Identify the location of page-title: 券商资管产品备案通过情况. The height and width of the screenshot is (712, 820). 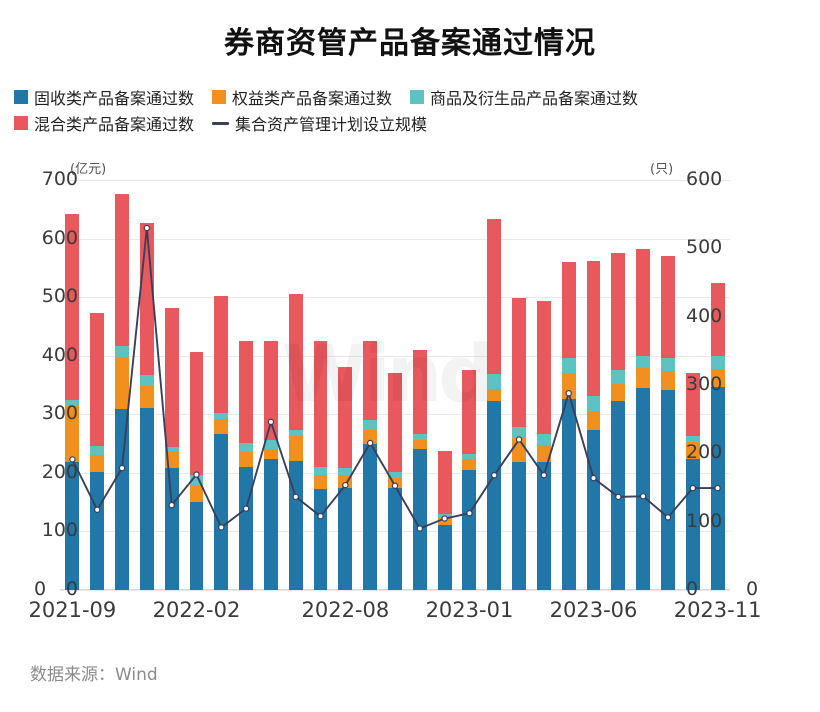
(410, 43).